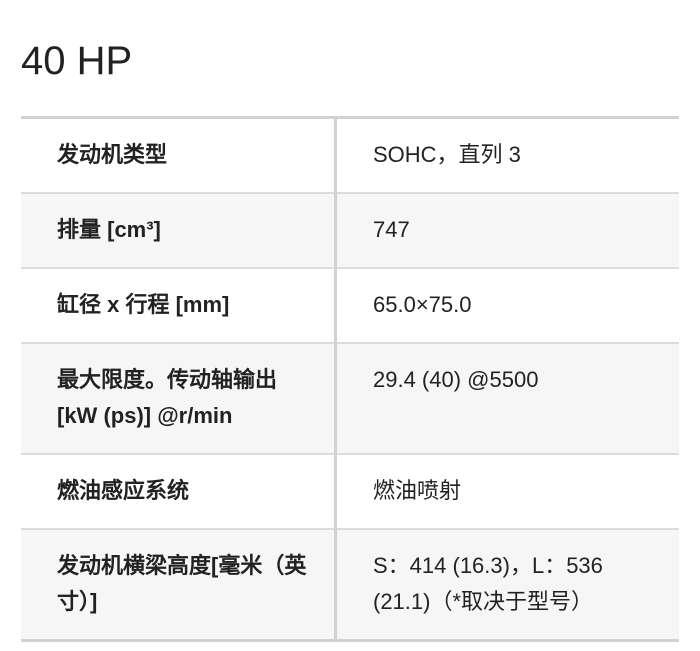 The image size is (700, 651). I want to click on table-row: 排量 [cm³] 747, so click(350, 231).